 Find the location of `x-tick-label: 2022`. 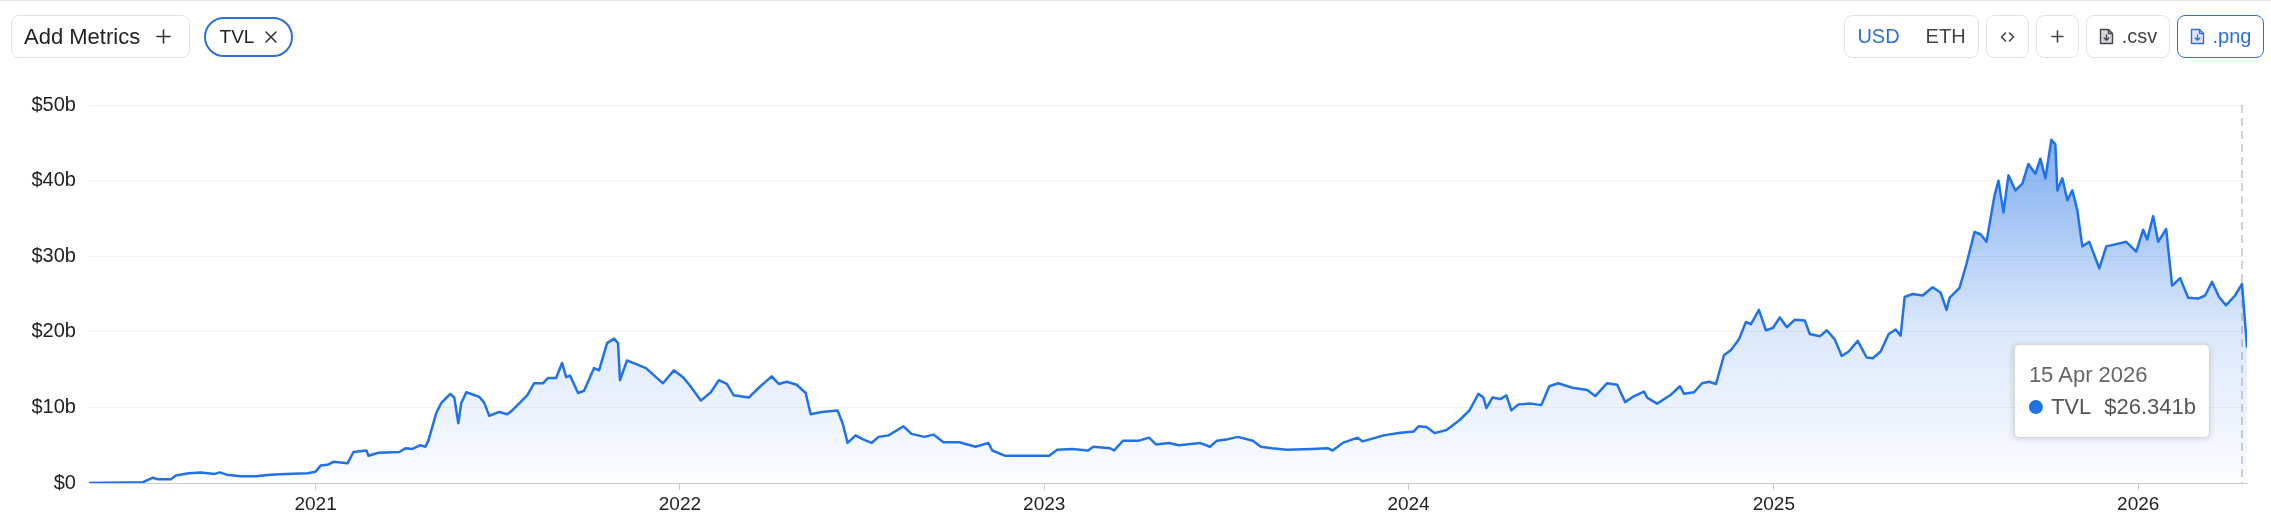

x-tick-label: 2022 is located at coordinates (680, 503).